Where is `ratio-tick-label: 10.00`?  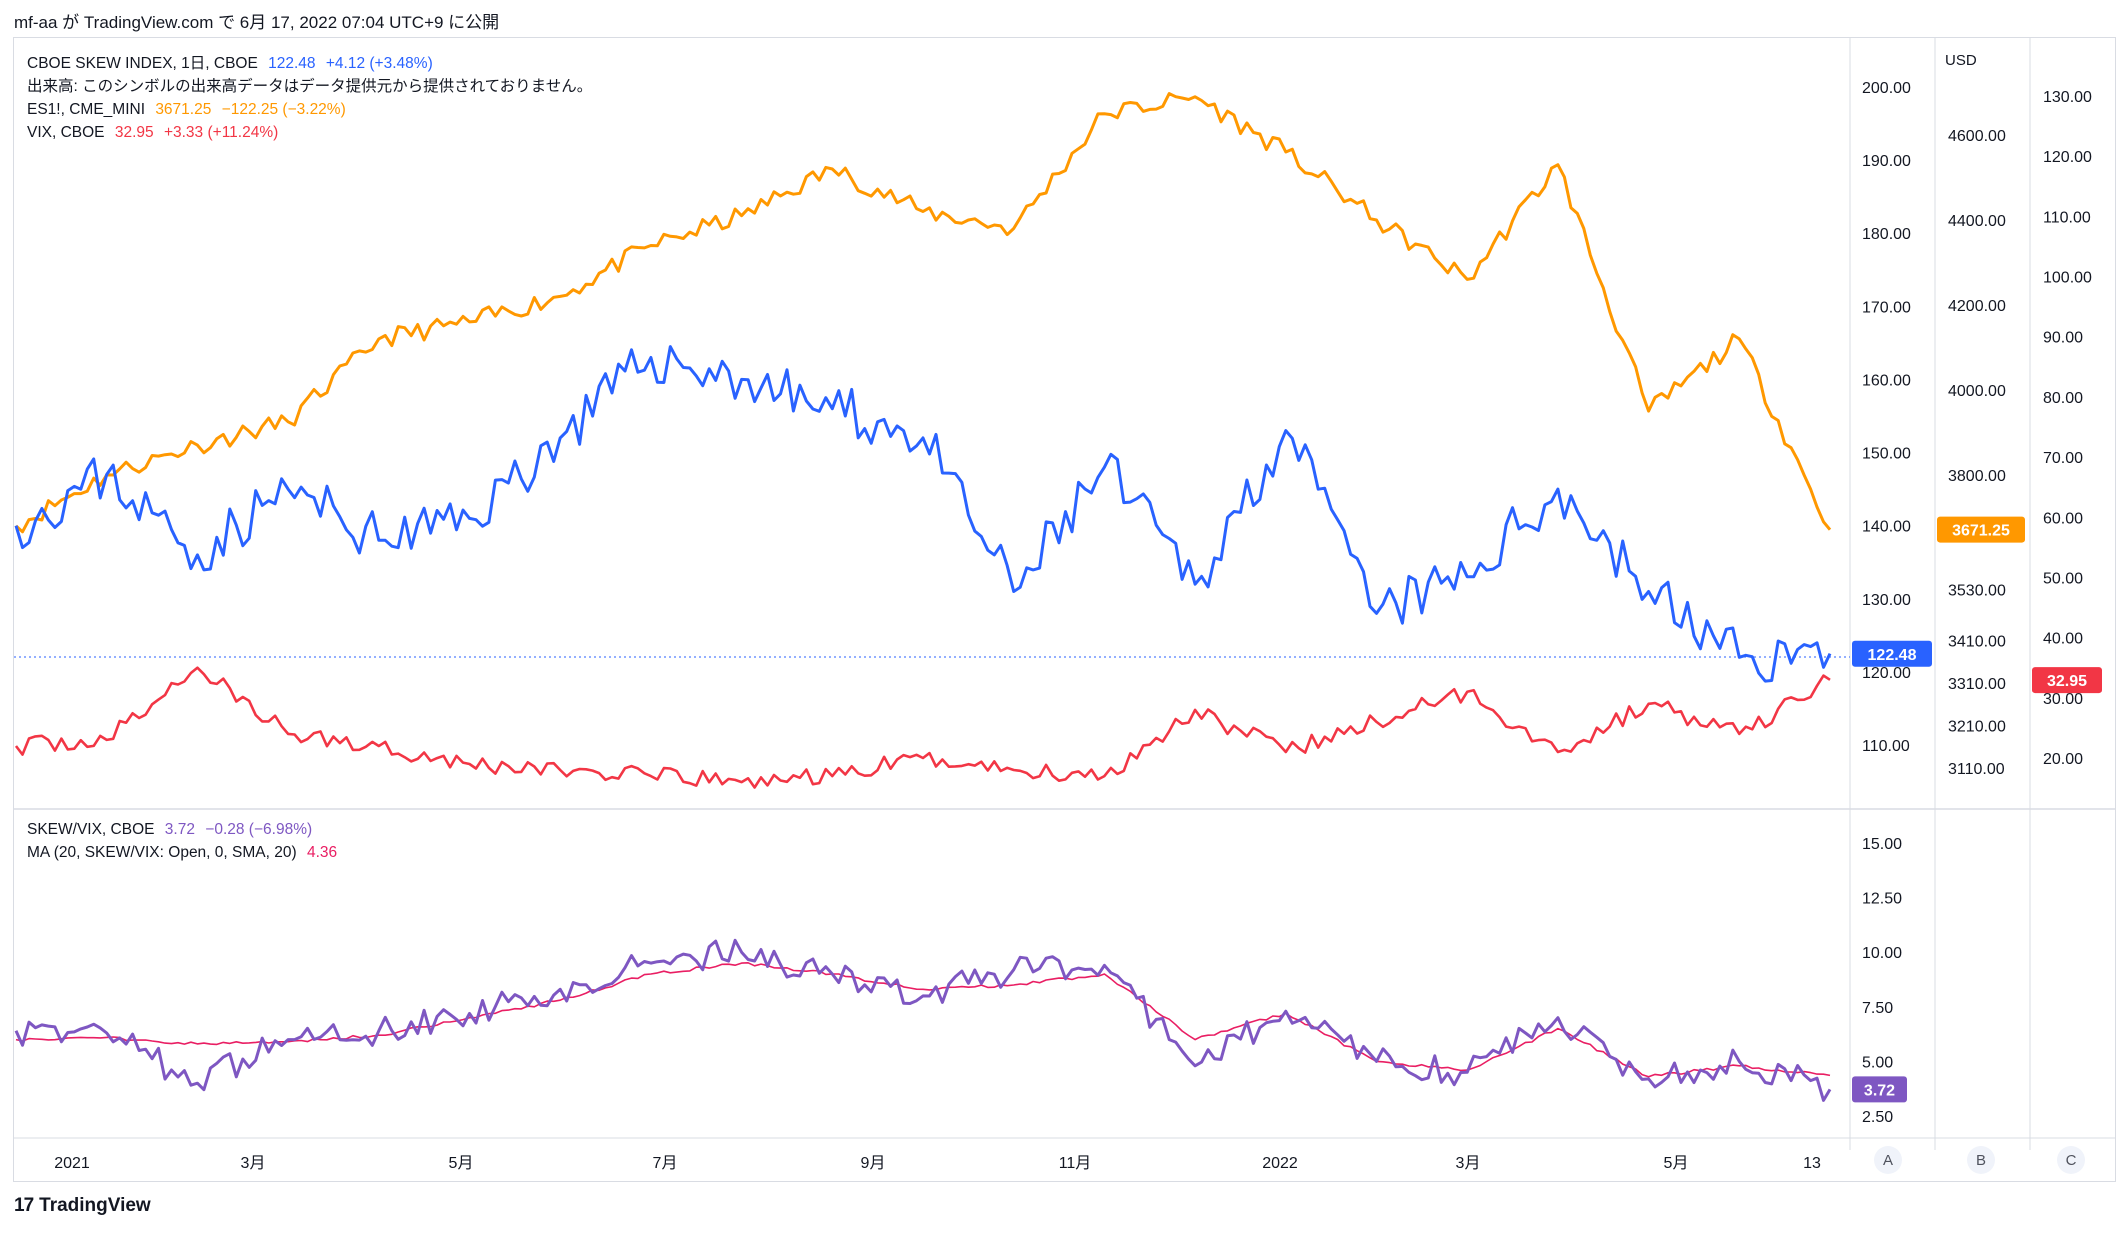 ratio-tick-label: 10.00 is located at coordinates (1882, 953).